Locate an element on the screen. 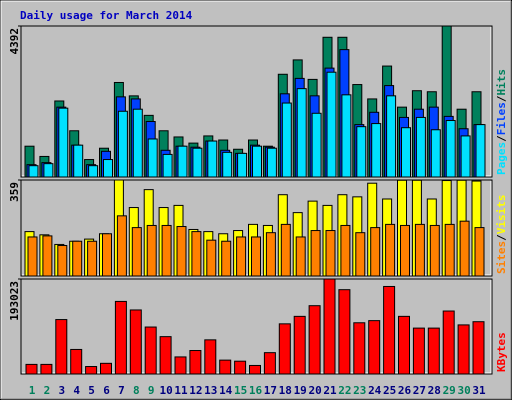 The height and width of the screenshot is (400, 512). x-tick-label: 20 is located at coordinates (314, 390).